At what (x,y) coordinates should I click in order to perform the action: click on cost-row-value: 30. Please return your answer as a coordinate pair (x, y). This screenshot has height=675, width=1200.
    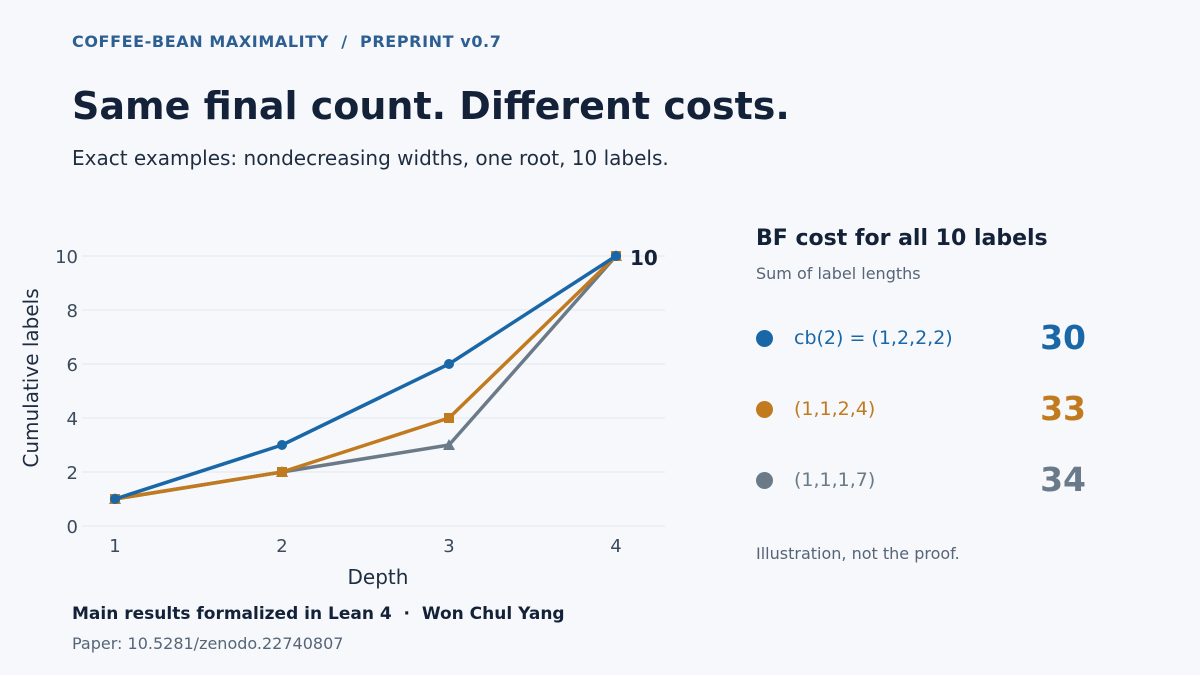
    Looking at the image, I should click on (1063, 337).